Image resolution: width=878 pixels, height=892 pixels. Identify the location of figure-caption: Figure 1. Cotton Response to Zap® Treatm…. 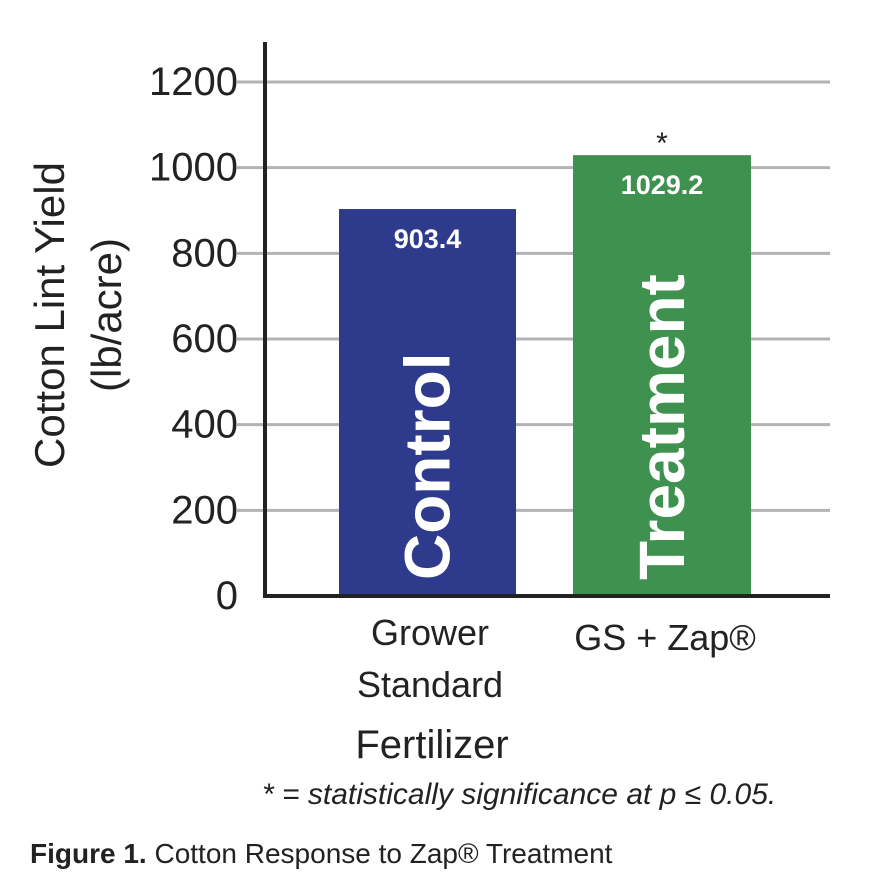
(321, 854).